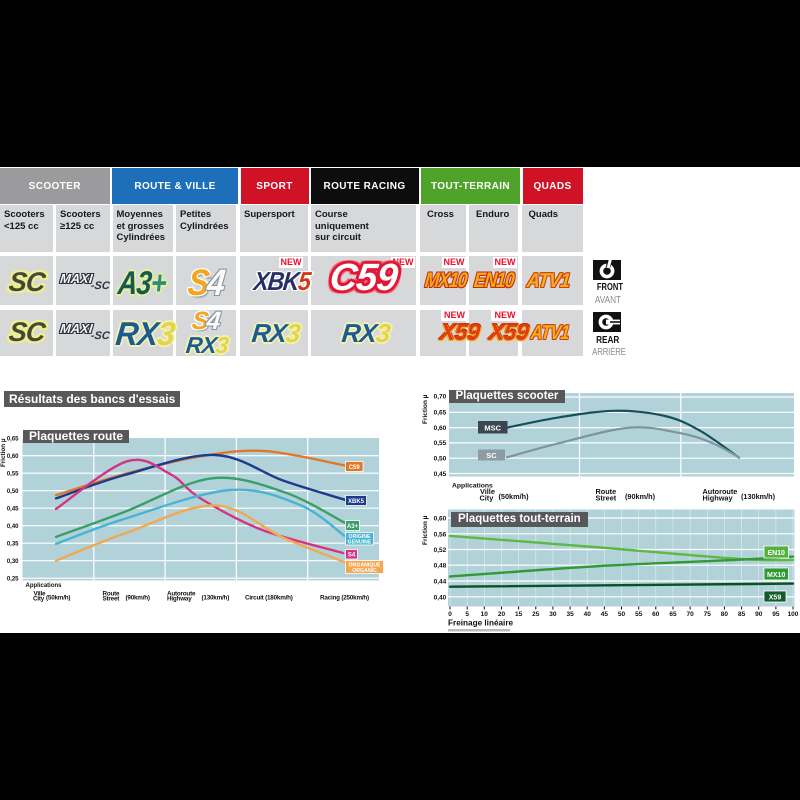  Describe the element at coordinates (776, 553) in the screenshot. I see `svg-text: EN10` at that location.